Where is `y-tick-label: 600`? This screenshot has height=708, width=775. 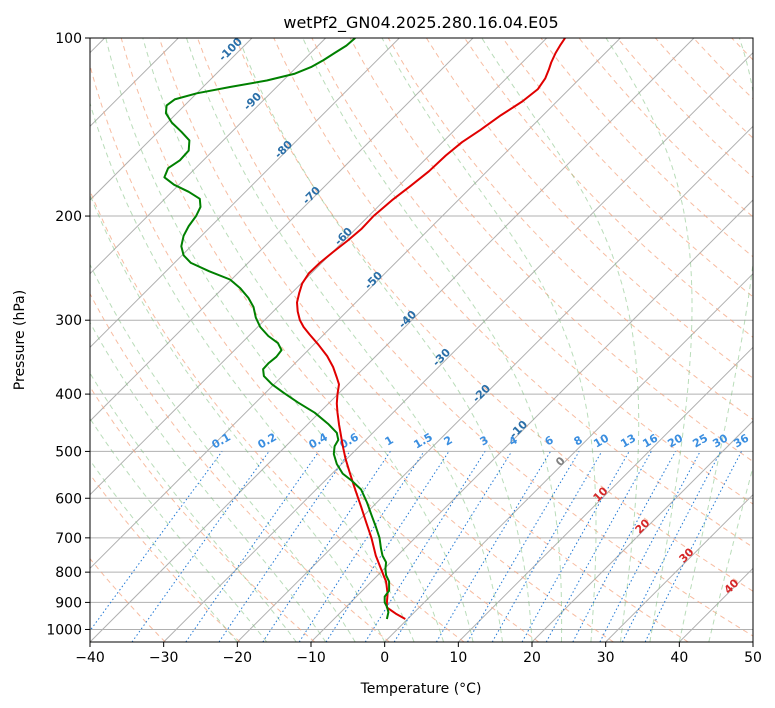 y-tick-label: 600 is located at coordinates (68, 499).